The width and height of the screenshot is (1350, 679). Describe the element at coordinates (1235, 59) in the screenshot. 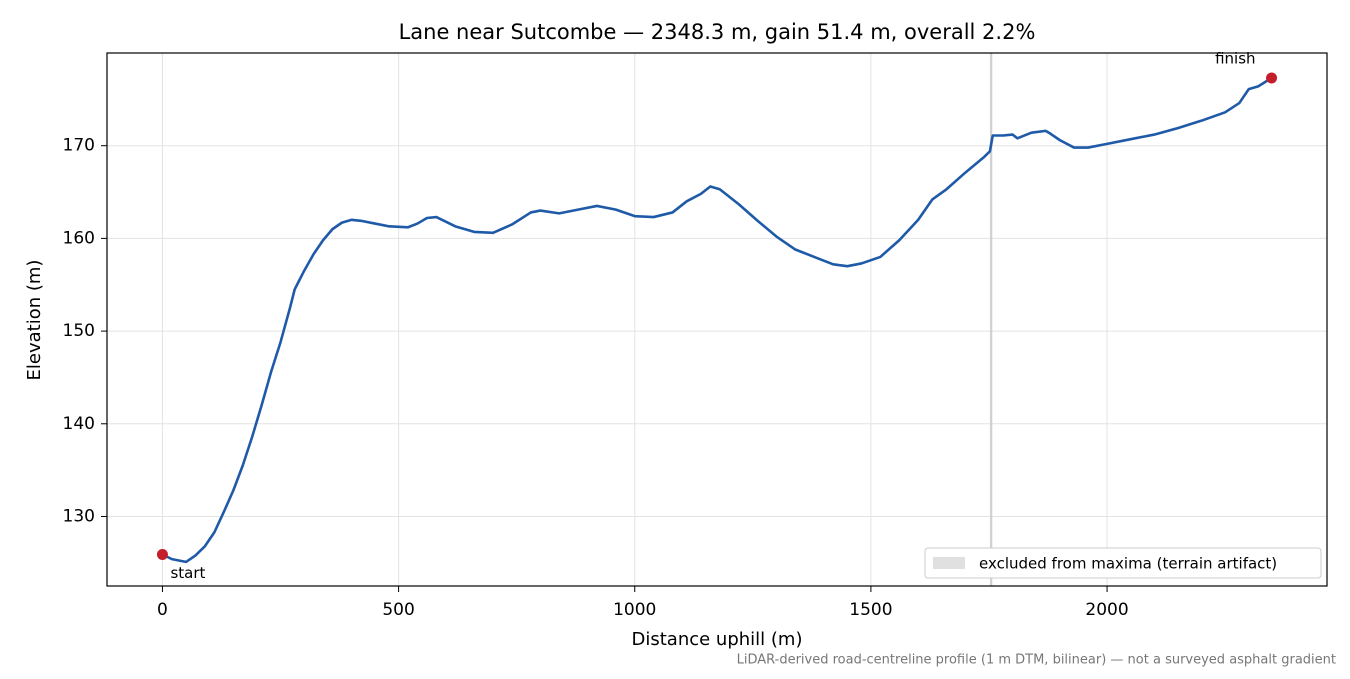

I see `endpoint-label: finish` at that location.